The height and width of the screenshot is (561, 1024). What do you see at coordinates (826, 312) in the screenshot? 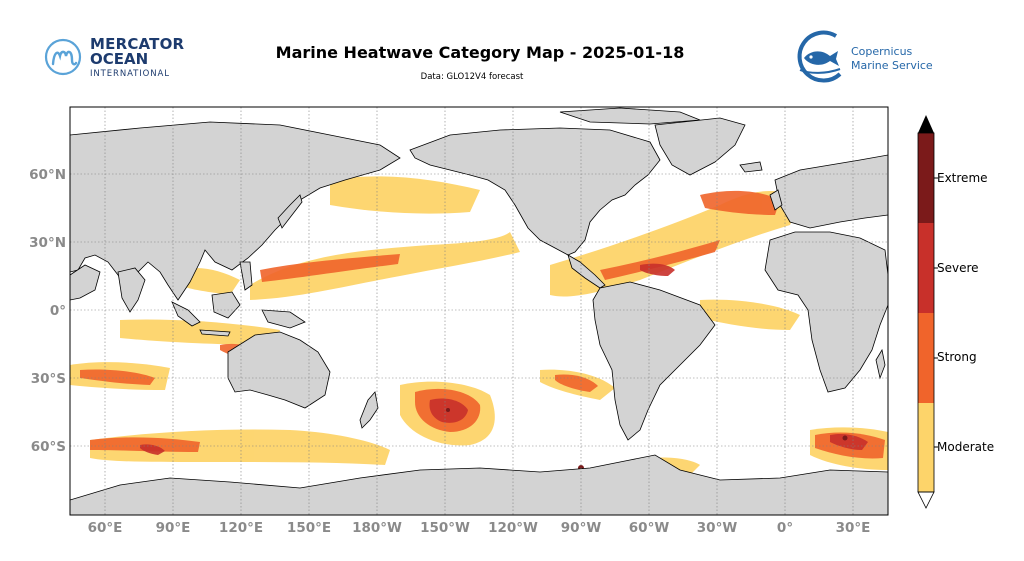
I see `land-africa` at bounding box center [826, 312].